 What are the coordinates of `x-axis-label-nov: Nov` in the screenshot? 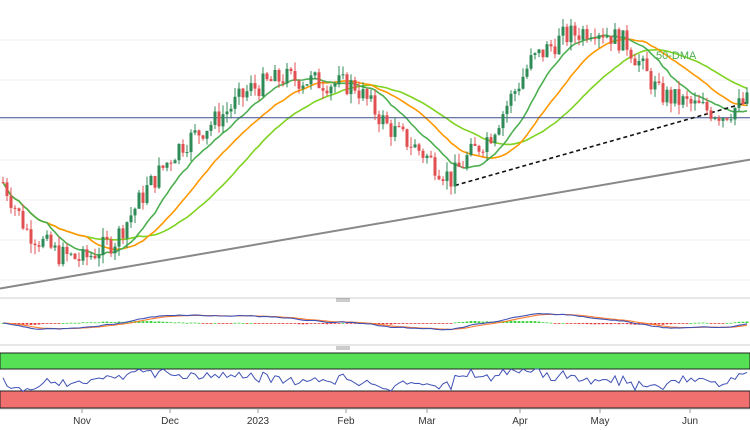 It's located at (82, 421).